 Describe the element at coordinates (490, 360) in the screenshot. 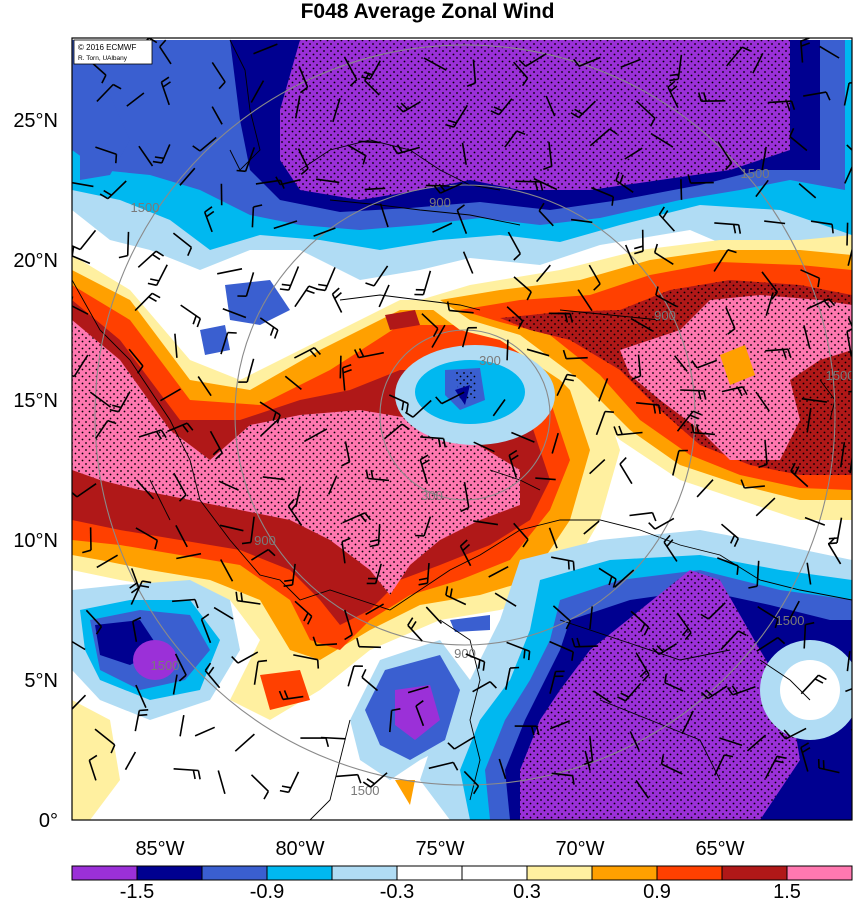

I see `range-ring-label: 300` at that location.